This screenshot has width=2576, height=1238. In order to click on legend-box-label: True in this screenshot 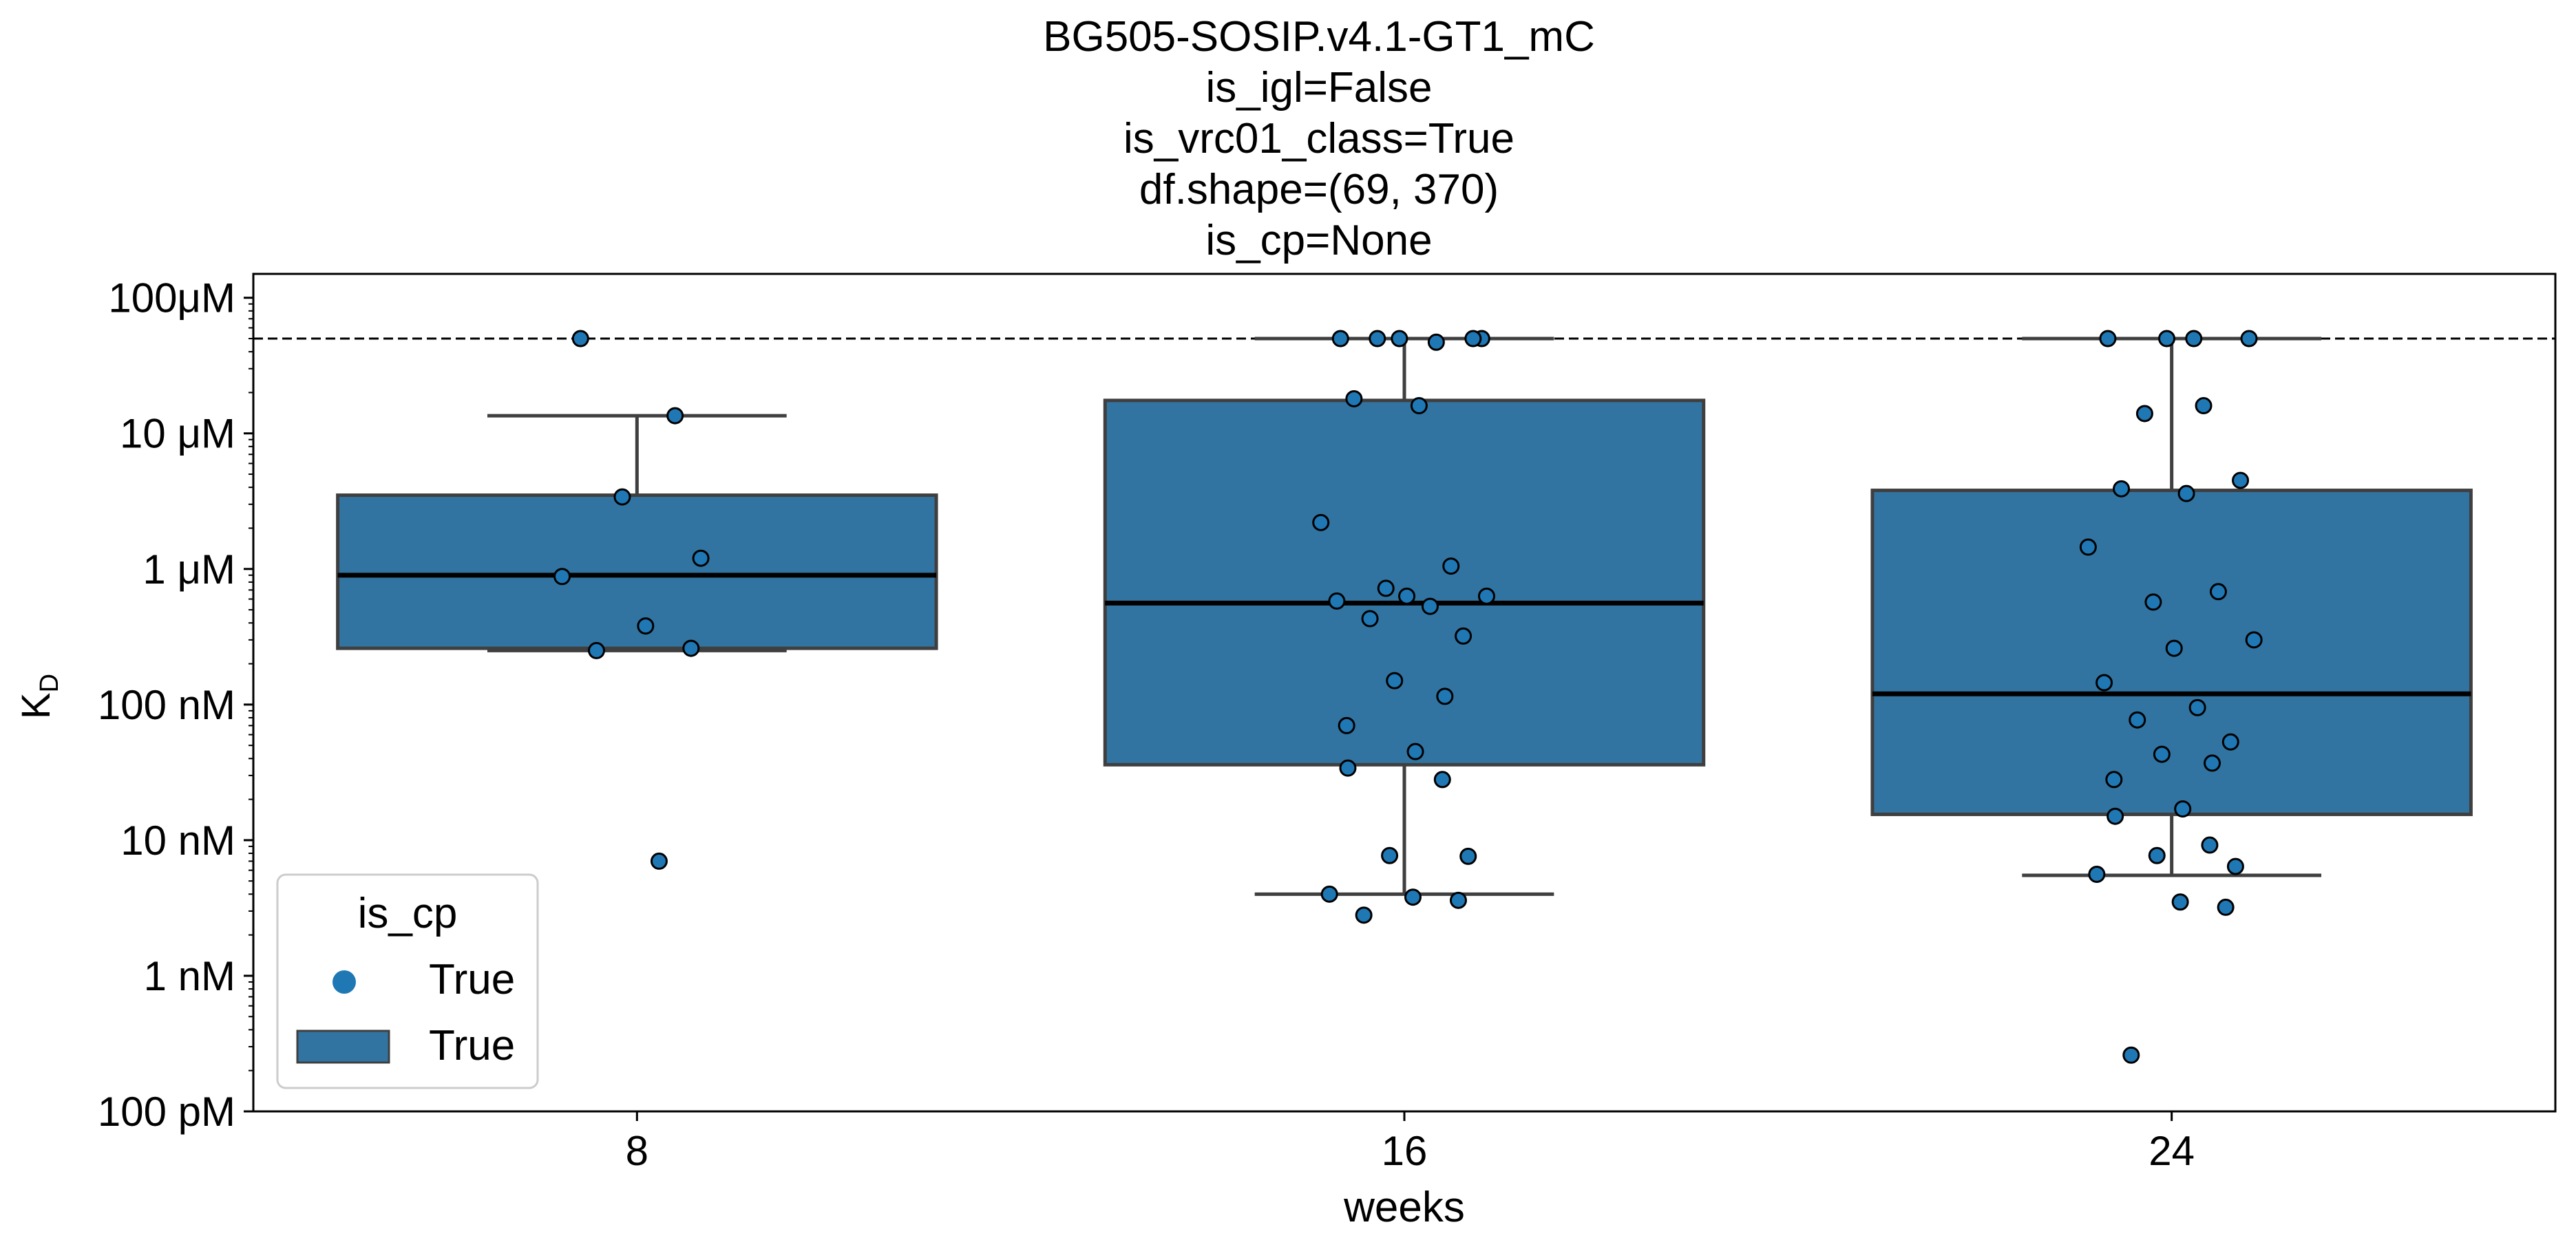, I will do `click(472, 1045)`.